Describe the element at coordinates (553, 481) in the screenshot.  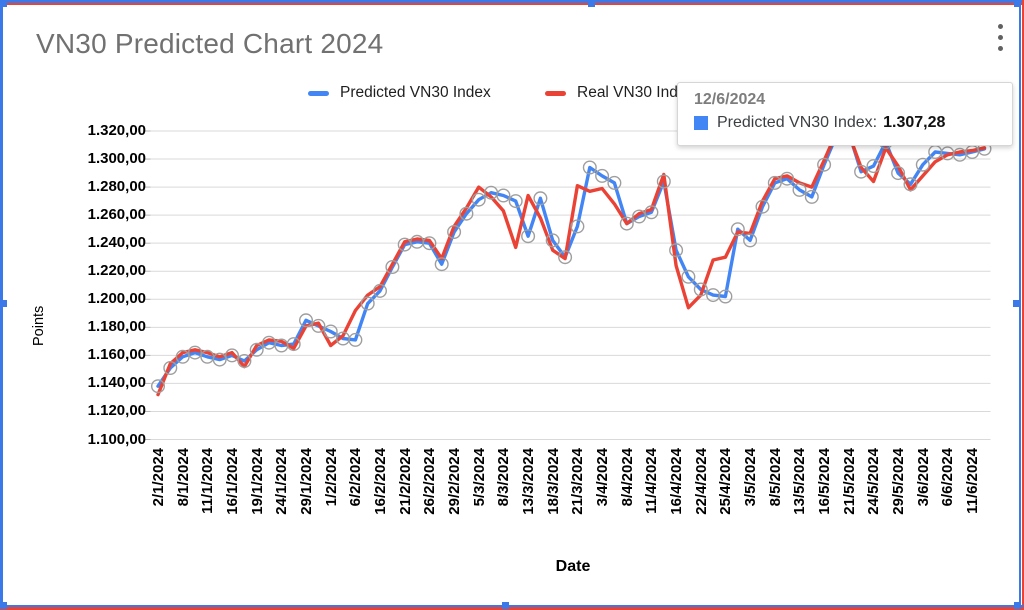
I see `x-axis-tick-label: 18/3/2024` at that location.